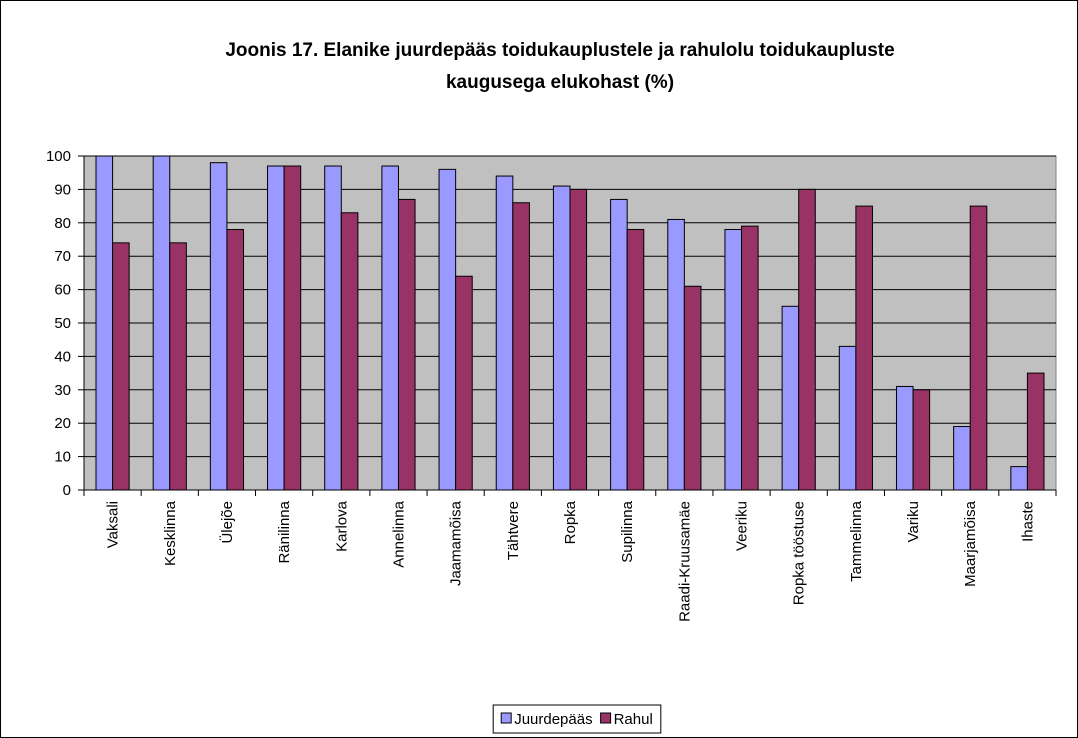  Describe the element at coordinates (856, 541) in the screenshot. I see `x-tick-label: Tammelinna` at that location.